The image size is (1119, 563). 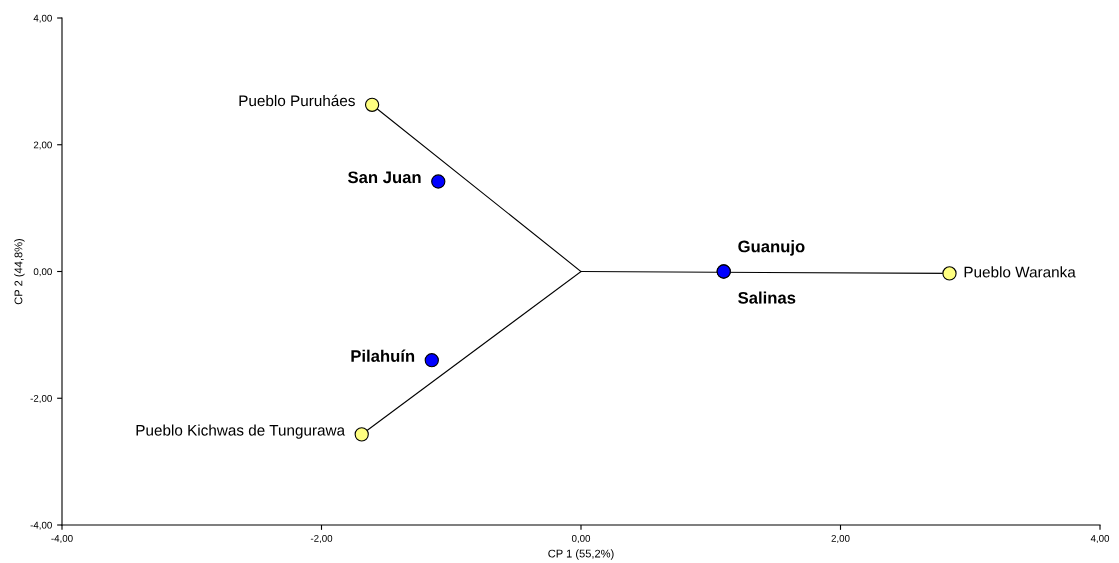 What do you see at coordinates (297, 100) in the screenshot?
I see `annotation: Pueblo Puruháes` at bounding box center [297, 100].